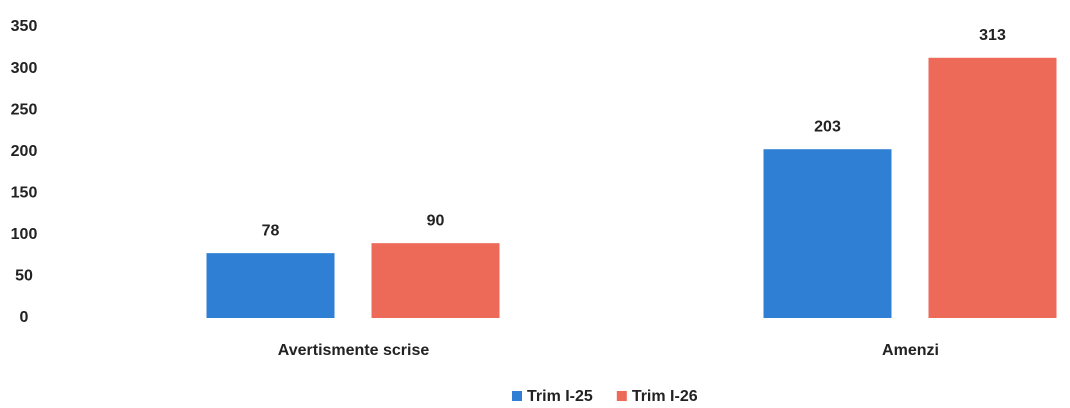 The image size is (1070, 408). Describe the element at coordinates (910, 350) in the screenshot. I see `x-tick-label: Amenzi` at that location.